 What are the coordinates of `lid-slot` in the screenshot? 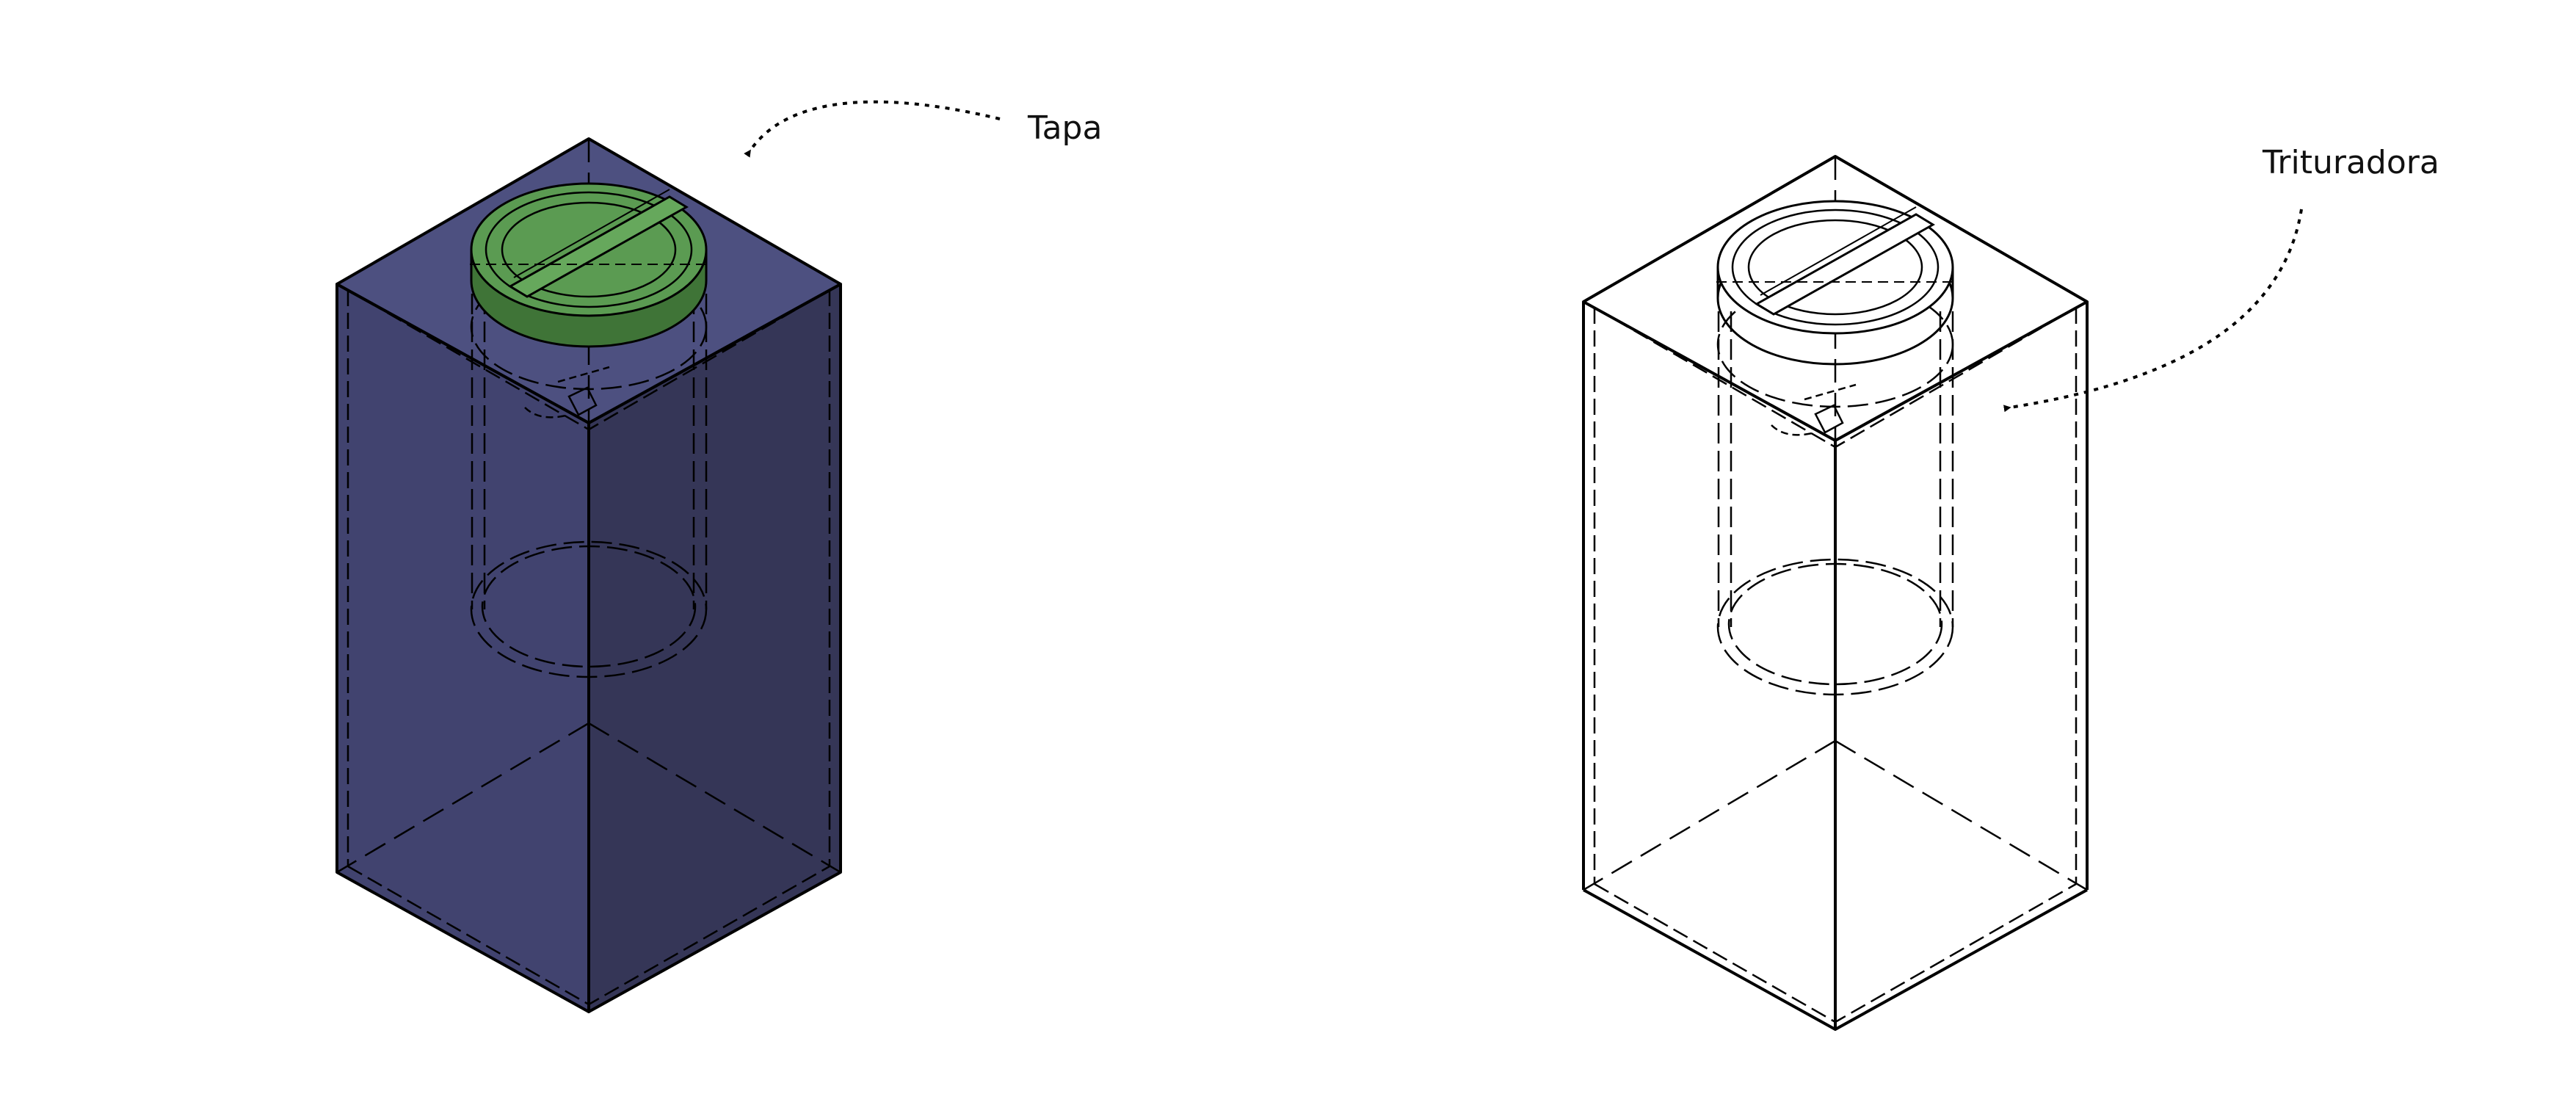 It's located at (598, 246).